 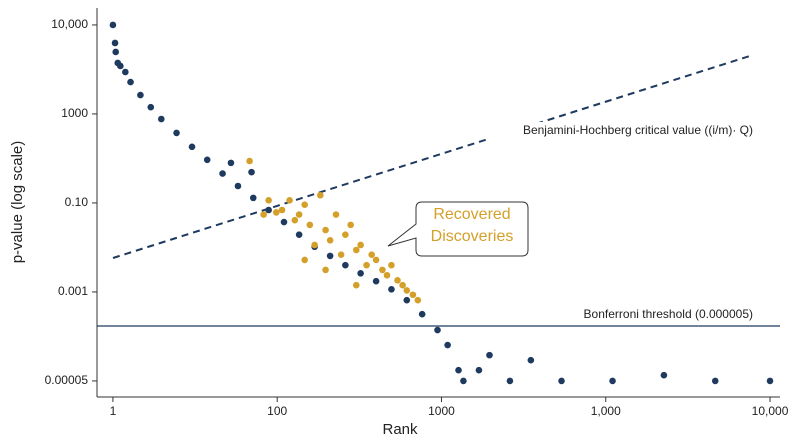 I want to click on y-tick-label: 10,000, so click(x=69, y=24).